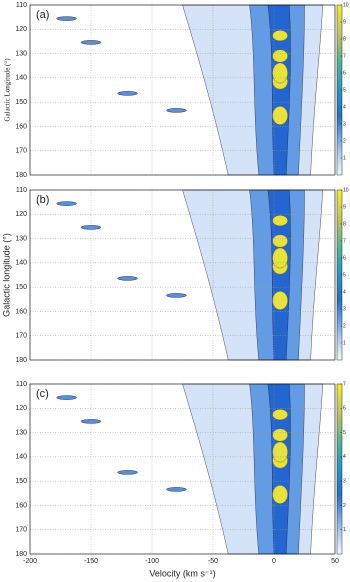 The height and width of the screenshot is (582, 350). What do you see at coordinates (182, 573) in the screenshot?
I see `x-axis-title: Velocity (km s⁻¹)` at bounding box center [182, 573].